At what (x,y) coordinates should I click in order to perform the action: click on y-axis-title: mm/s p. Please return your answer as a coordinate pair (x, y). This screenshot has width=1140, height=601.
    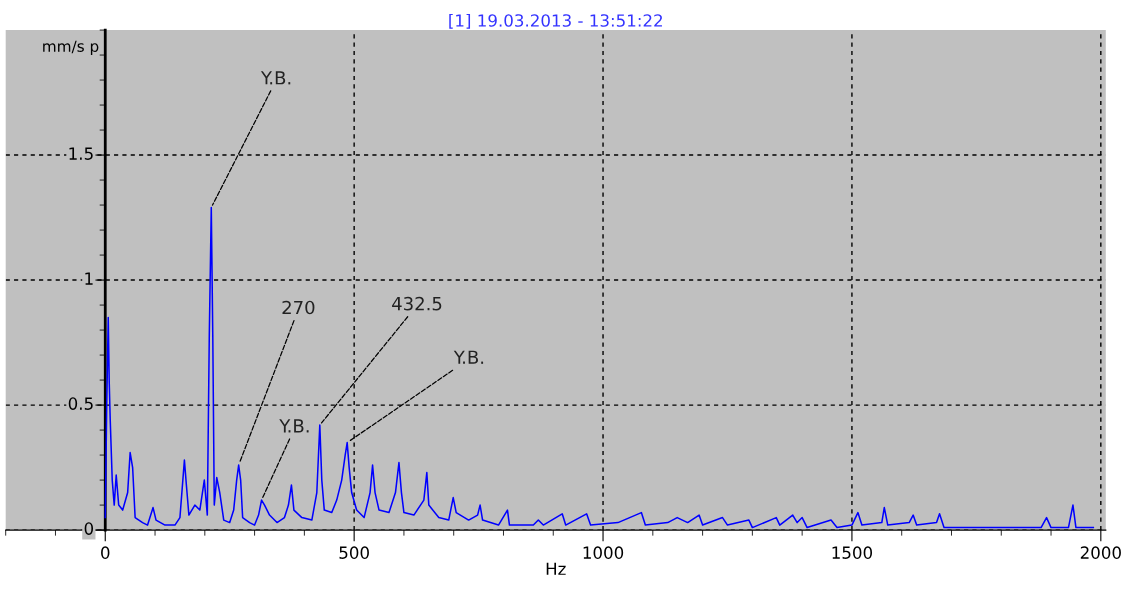
    Looking at the image, I should click on (71, 47).